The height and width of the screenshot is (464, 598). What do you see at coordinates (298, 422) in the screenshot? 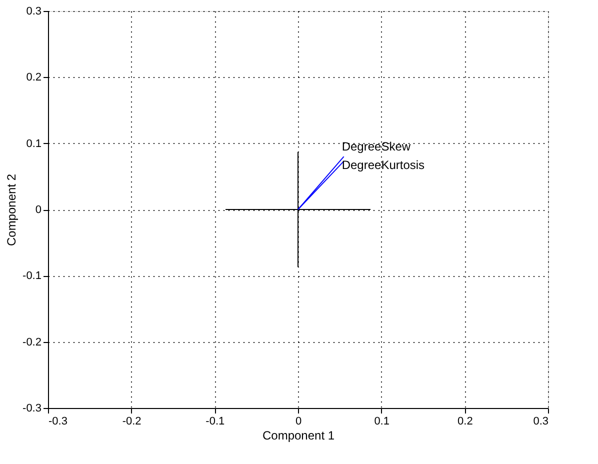
I see `x-tick-label: 0` at bounding box center [298, 422].